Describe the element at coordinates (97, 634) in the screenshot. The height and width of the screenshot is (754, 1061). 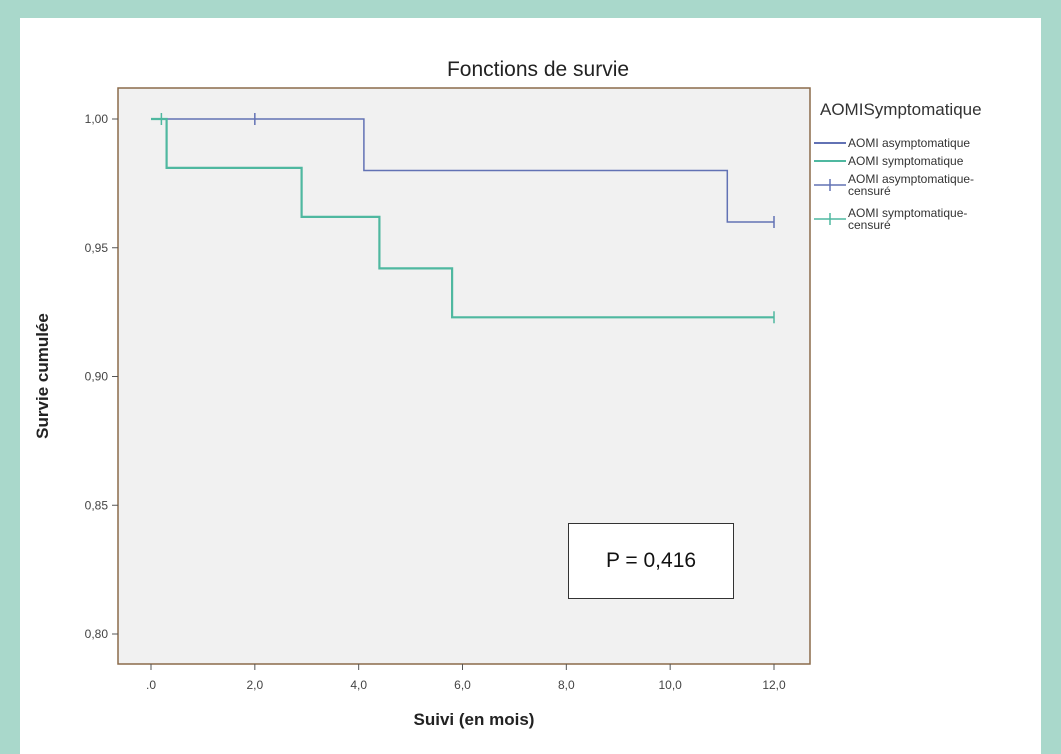
I see `y-tick-label: 0,80` at that location.